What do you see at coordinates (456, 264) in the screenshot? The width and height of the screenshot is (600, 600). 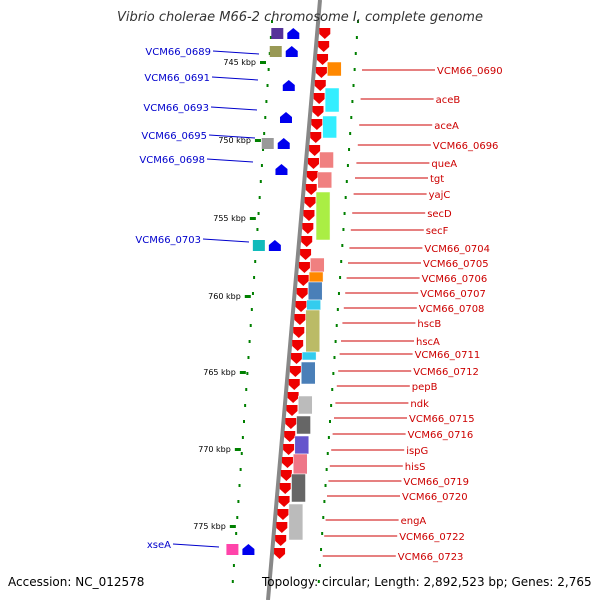 I see `forward-gene-label: VCM66_0705` at bounding box center [456, 264].